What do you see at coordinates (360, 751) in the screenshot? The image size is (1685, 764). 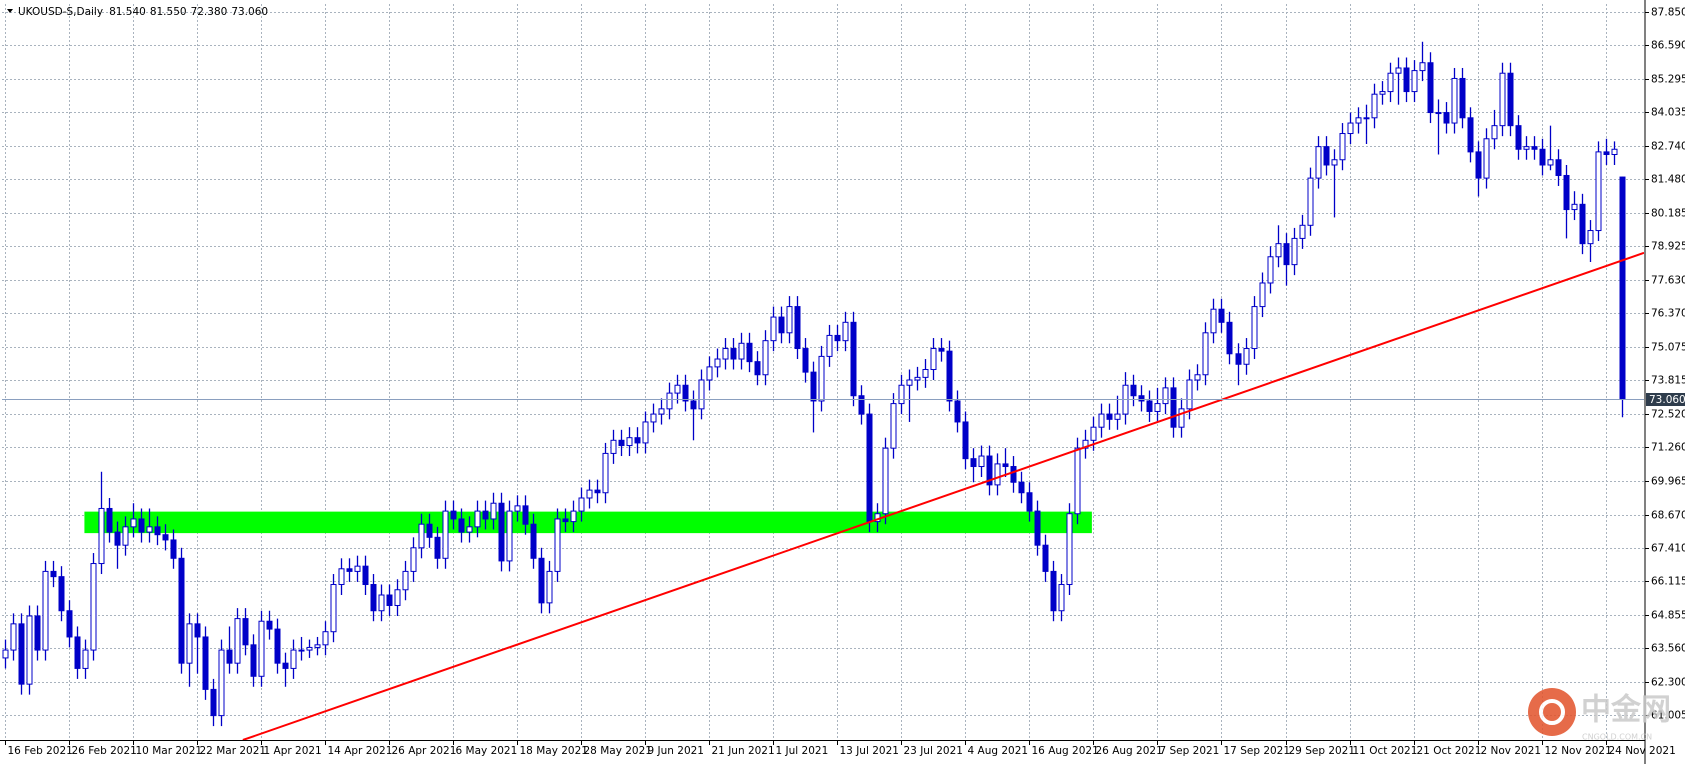 I see `x-tick-label: 14 Apr 2021` at bounding box center [360, 751].